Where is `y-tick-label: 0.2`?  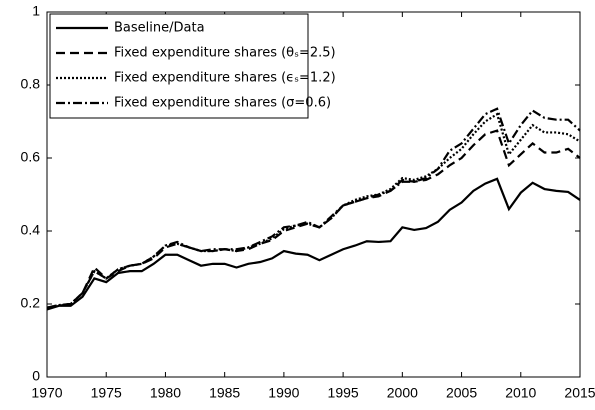 y-tick-label: 0.2 is located at coordinates (31, 303).